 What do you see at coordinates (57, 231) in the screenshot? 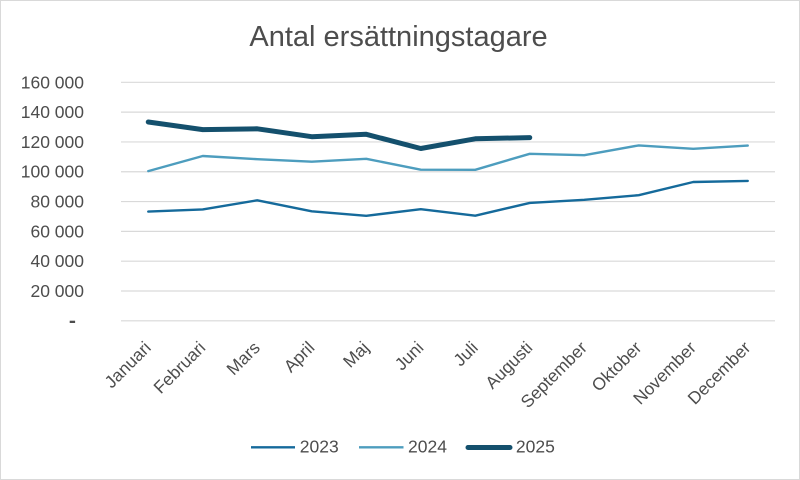
I see `svg-text: 60 000` at bounding box center [57, 231].